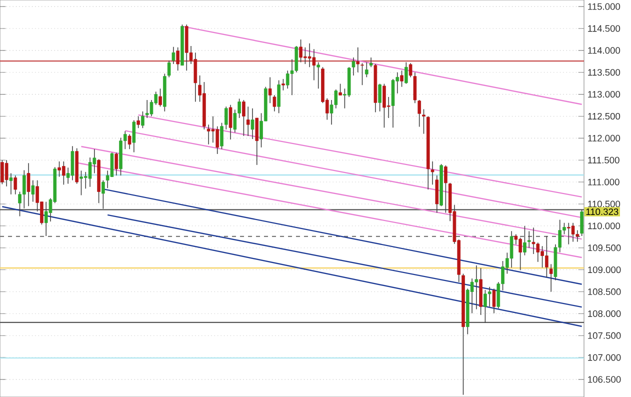 The width and height of the screenshot is (631, 397). Describe the element at coordinates (604, 379) in the screenshot. I see `y-tick-label: 106.500` at that location.